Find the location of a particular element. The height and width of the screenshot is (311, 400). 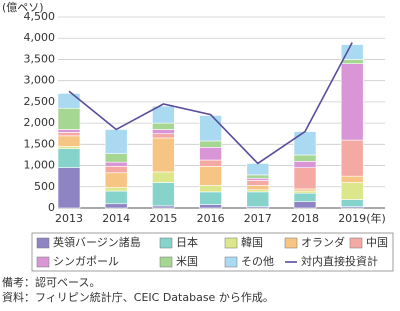

legend-box is located at coordinates (212, 252).